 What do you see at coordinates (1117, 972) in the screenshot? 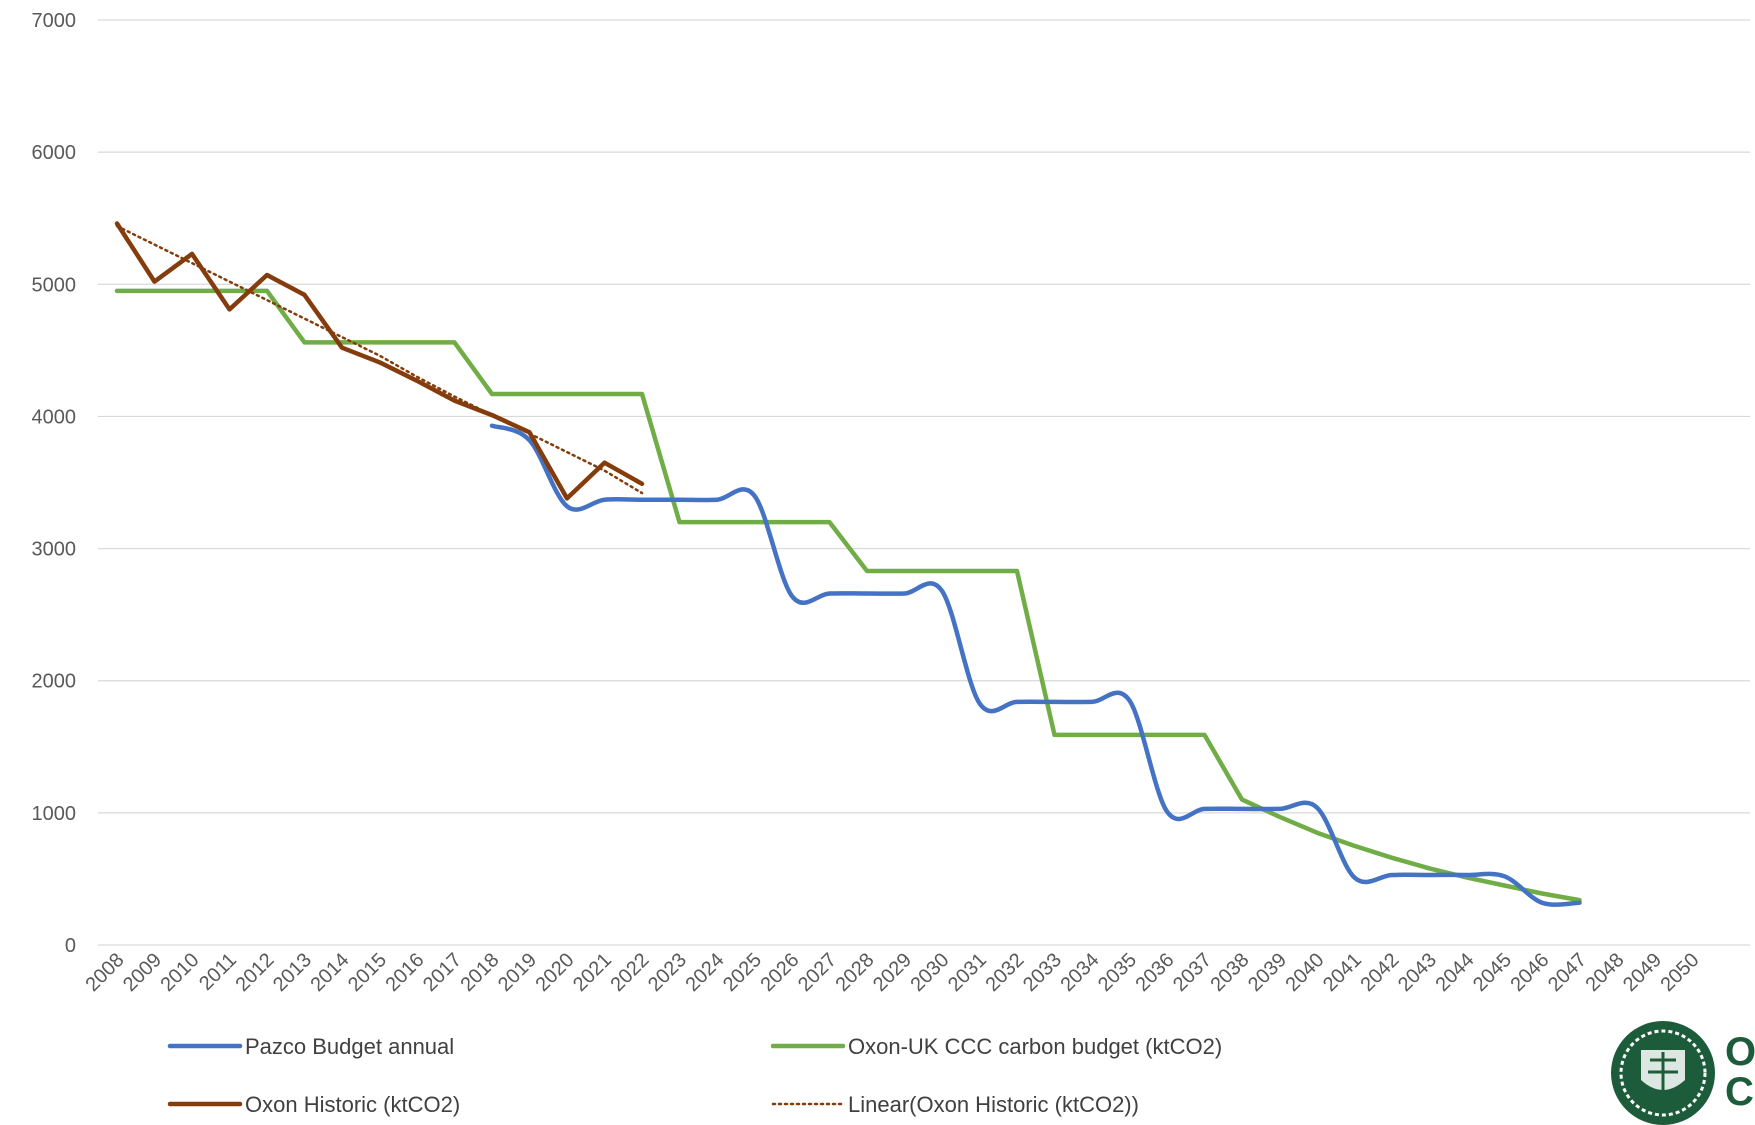
I see `x-tick-label: 2035` at bounding box center [1117, 972].